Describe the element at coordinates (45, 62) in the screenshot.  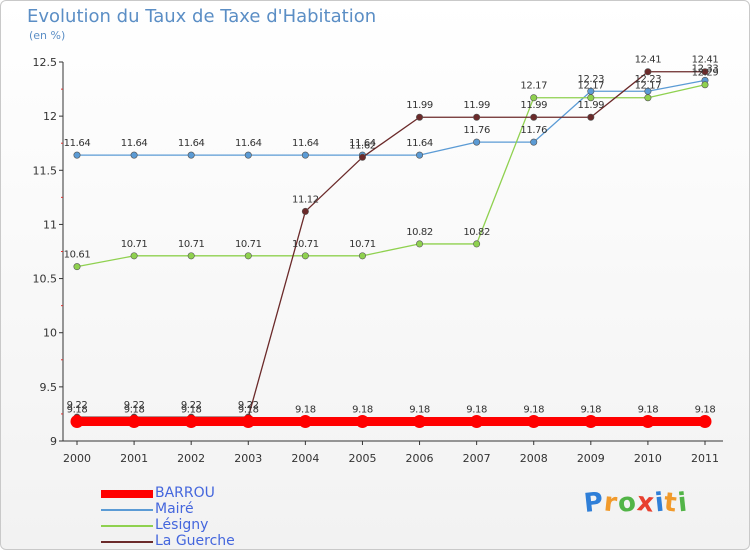
I see `y-tick-label: 12.5` at that location.